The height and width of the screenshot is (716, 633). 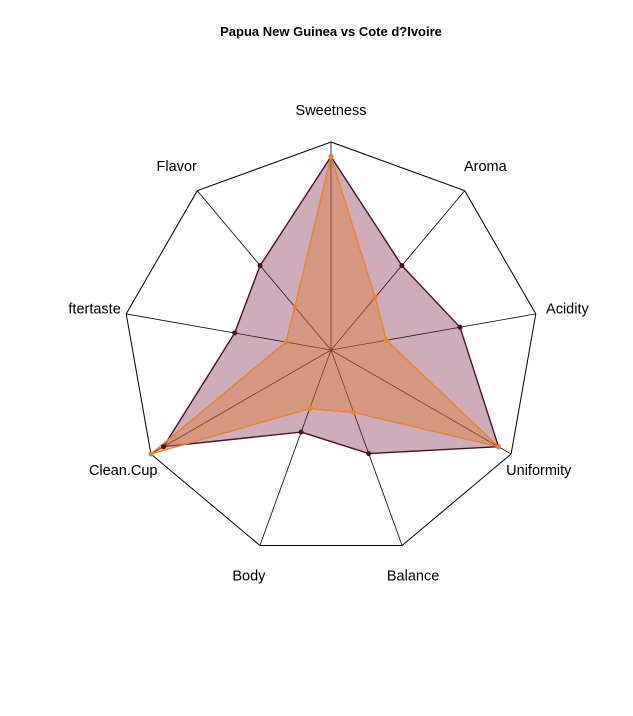 I want to click on axis-label-0: Sweetness, so click(x=331, y=111).